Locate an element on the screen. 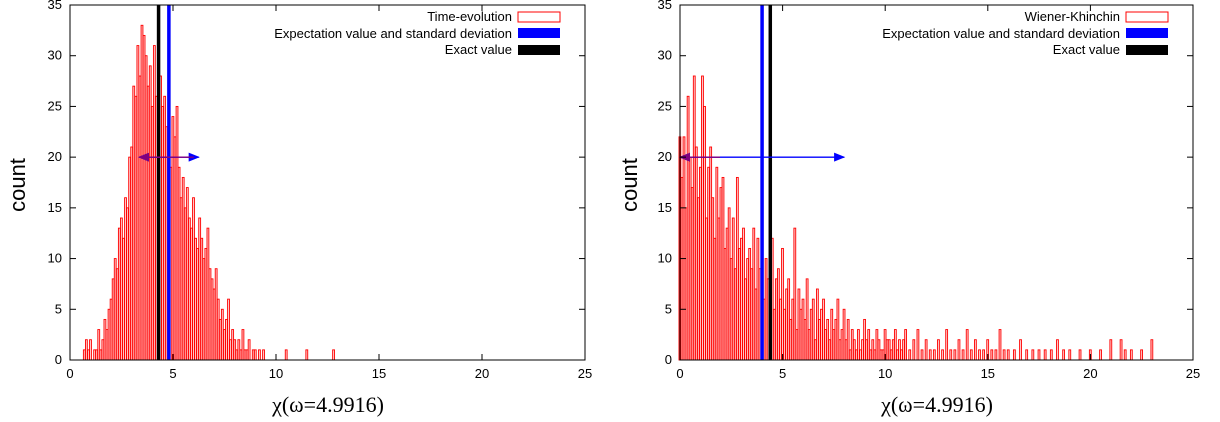  y-tick-label: 15 is located at coordinates (55, 207).